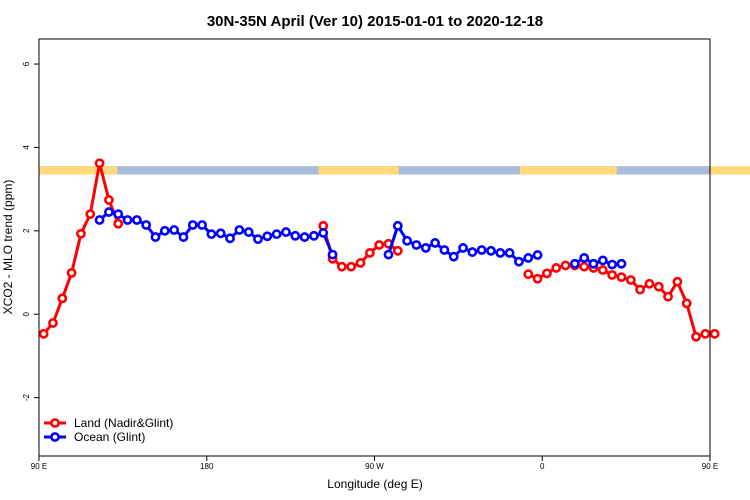 This screenshot has height=500, width=750. I want to click on x-tick-label: 90 W, so click(374, 466).